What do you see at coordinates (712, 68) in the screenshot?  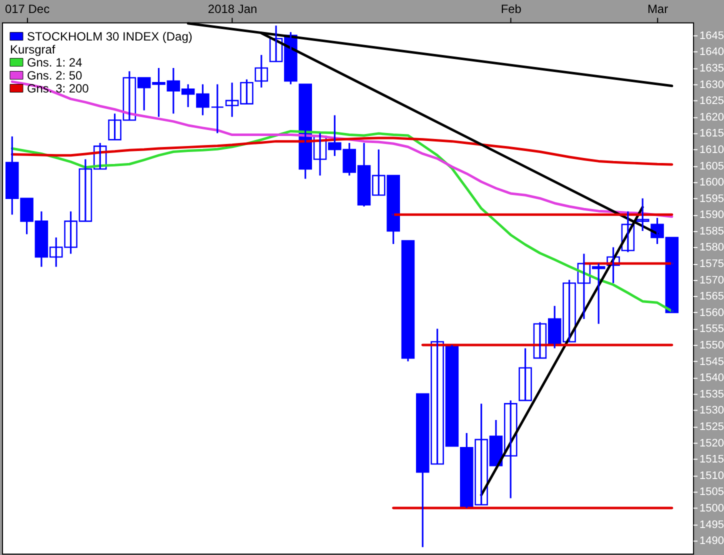 I see `y-tick-label: 1635` at bounding box center [712, 68].